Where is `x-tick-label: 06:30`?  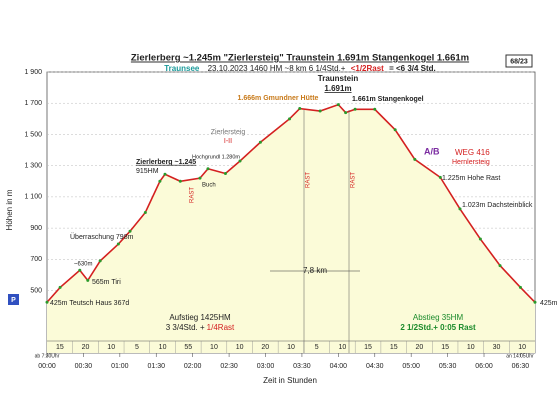
x-tick-label: 06:30 is located at coordinates (521, 366).